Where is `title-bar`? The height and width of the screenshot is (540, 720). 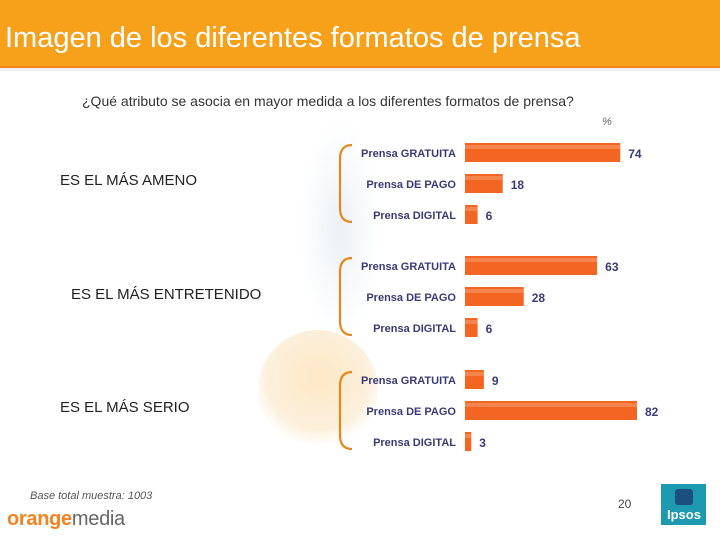 title-bar is located at coordinates (360, 34).